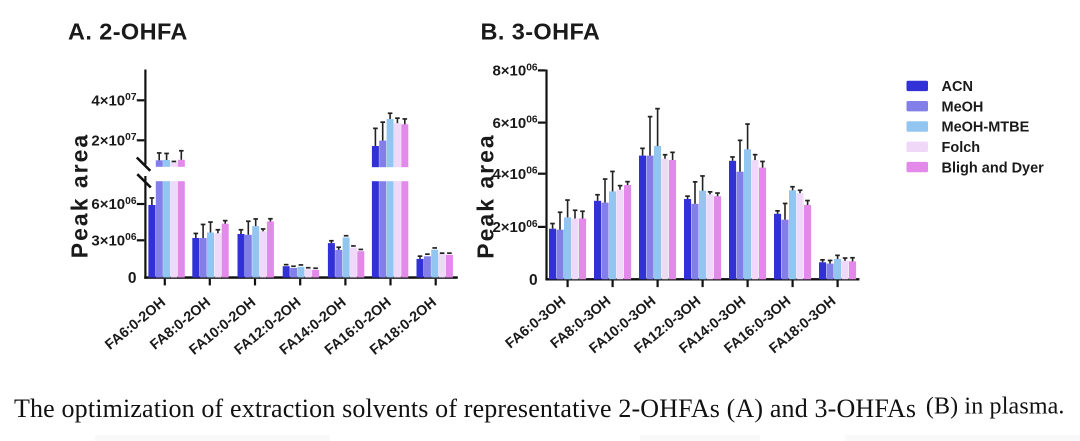  I want to click on svg-text: MeOH, so click(963, 107).